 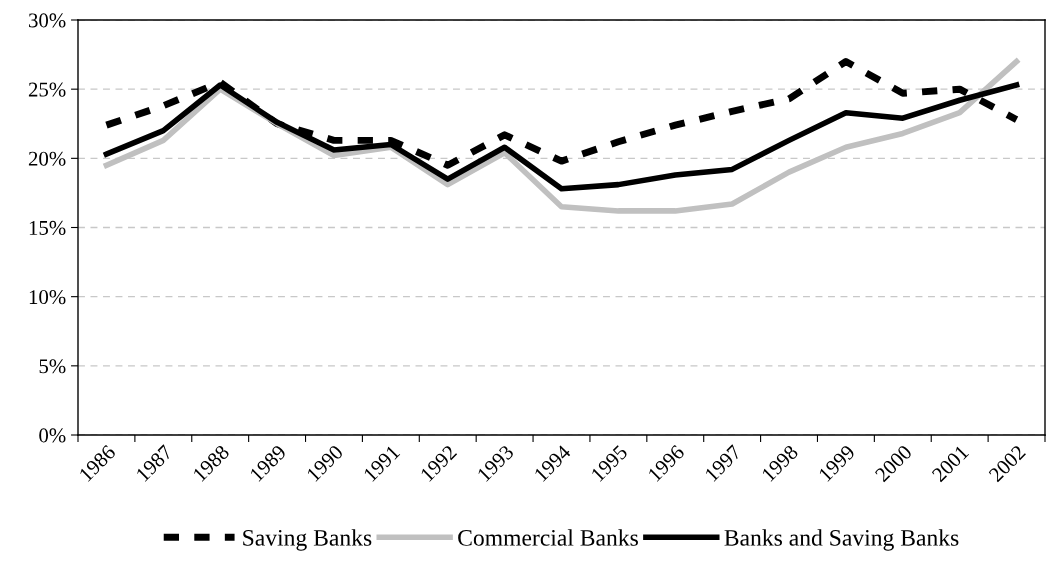 I want to click on y-tick-label: 10%, so click(x=47, y=297).